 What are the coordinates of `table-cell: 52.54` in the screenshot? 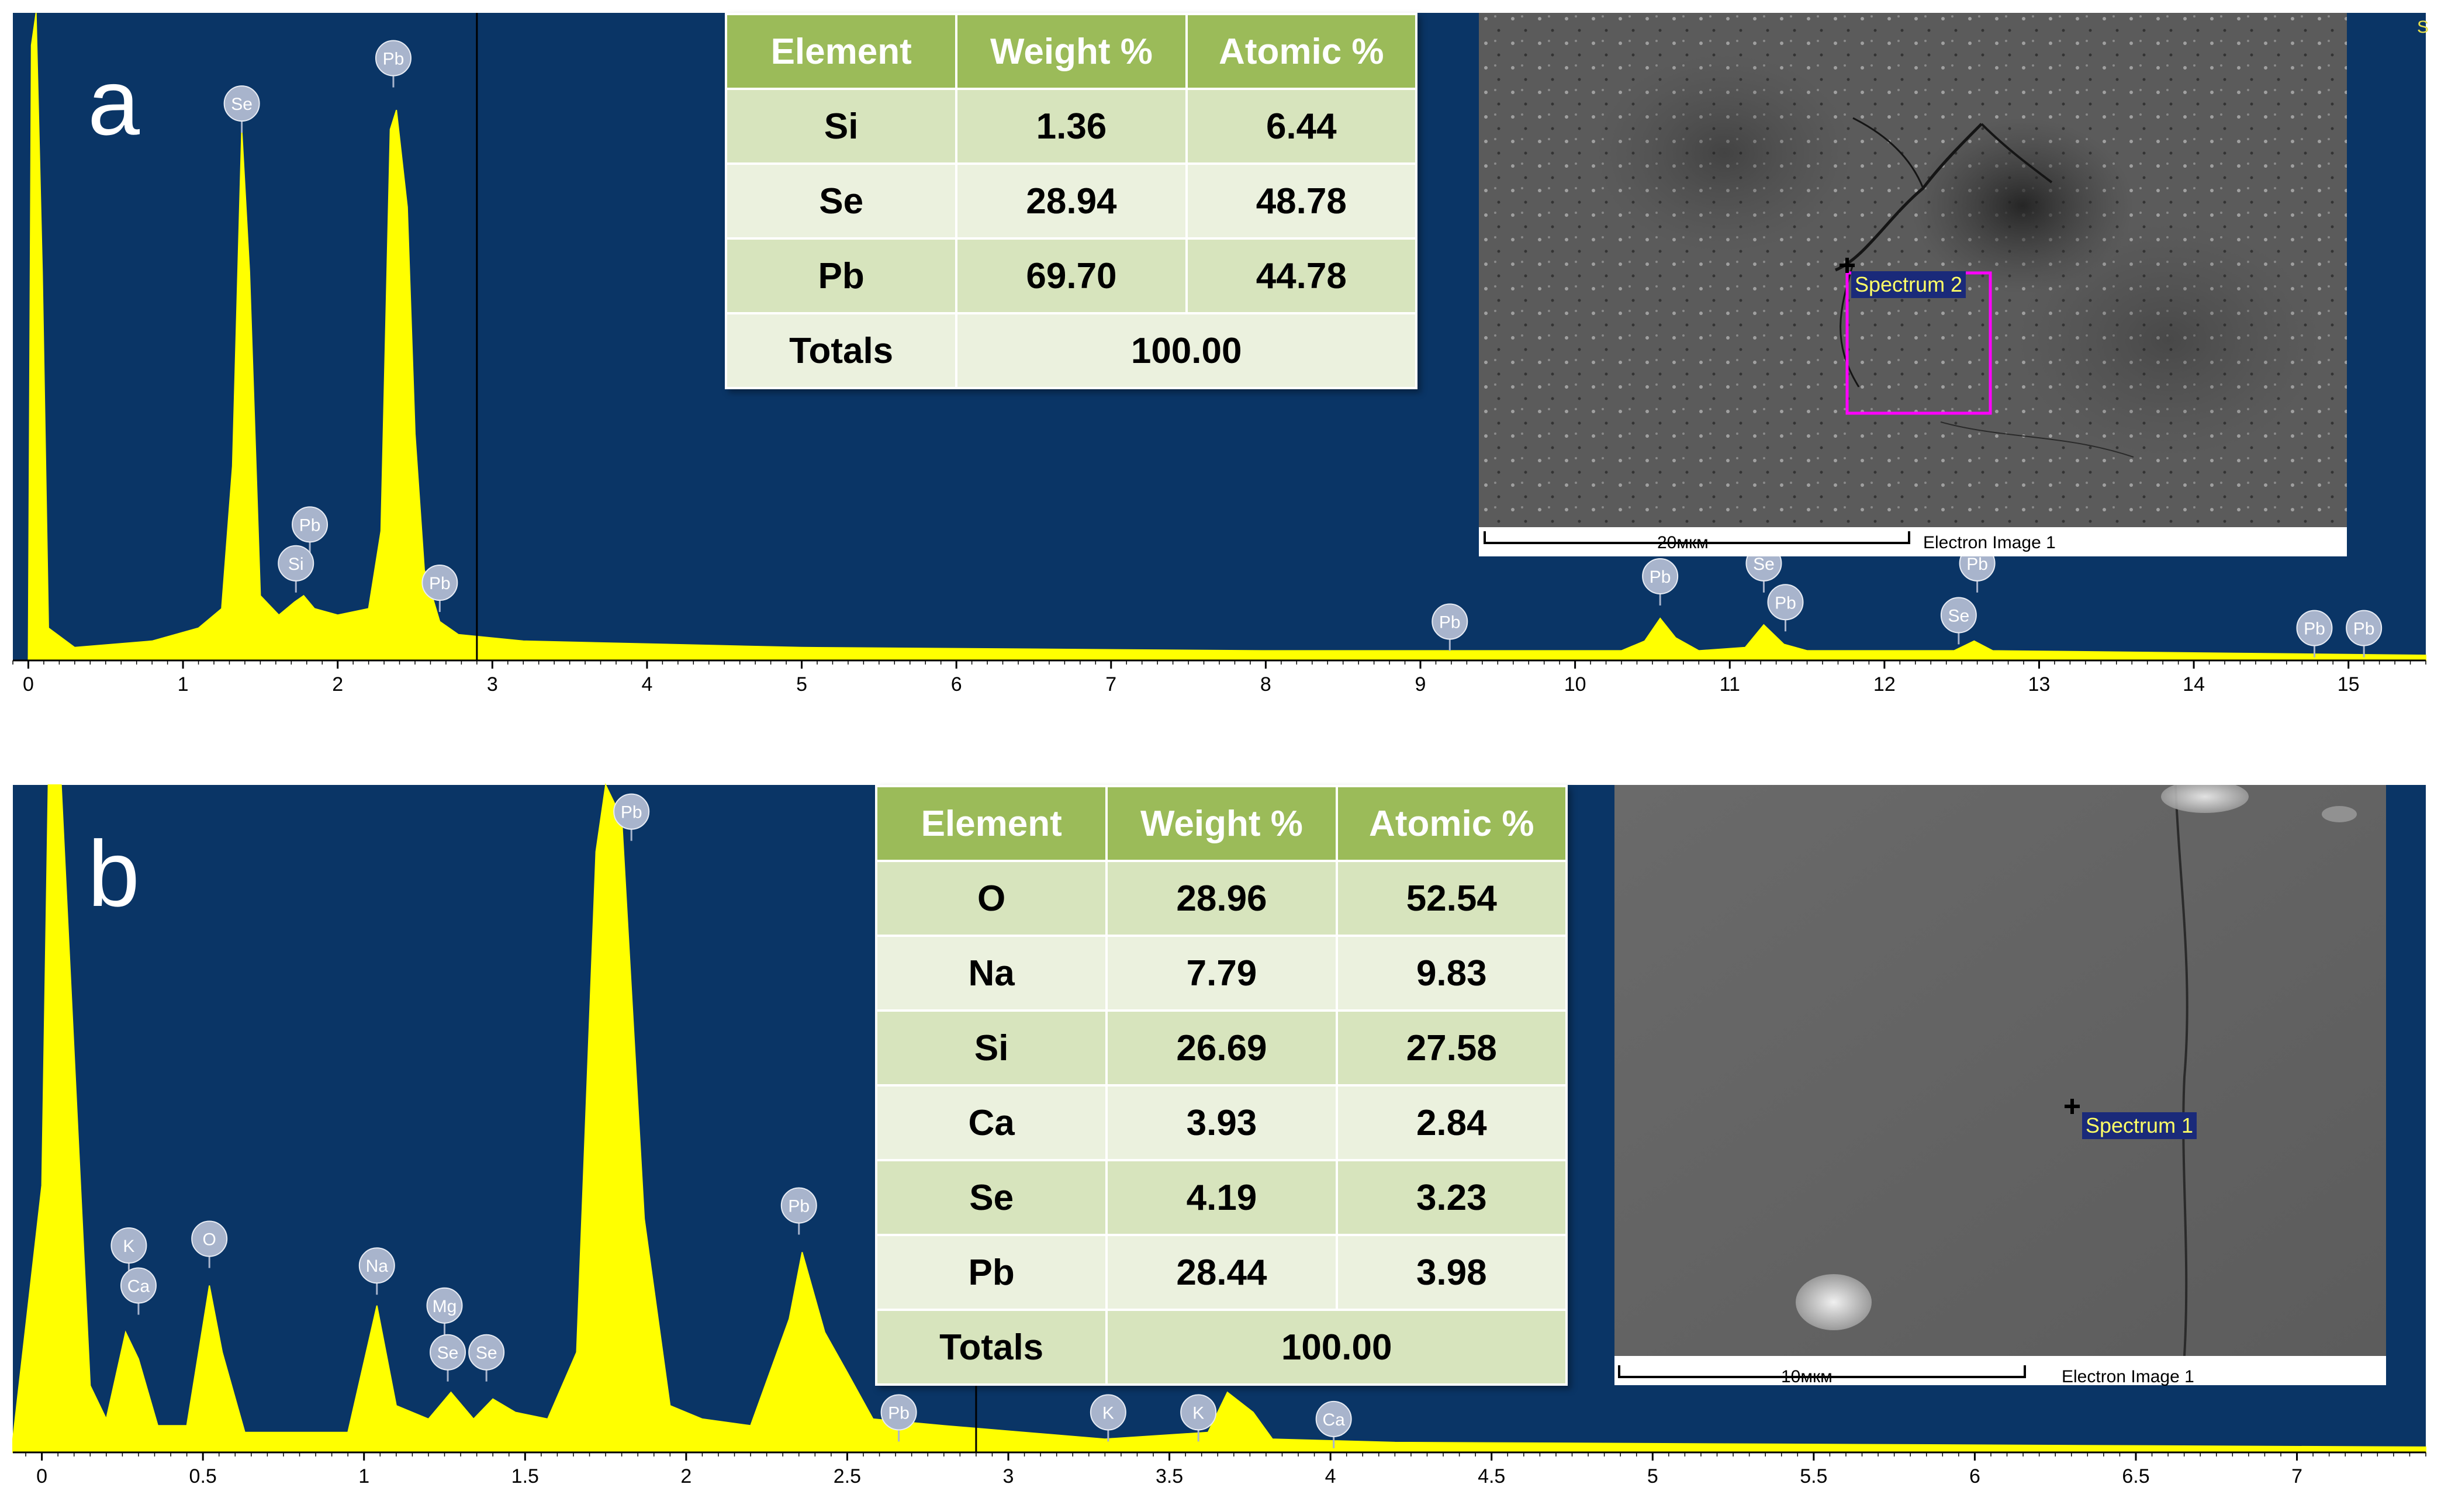 It's located at (1451, 898).